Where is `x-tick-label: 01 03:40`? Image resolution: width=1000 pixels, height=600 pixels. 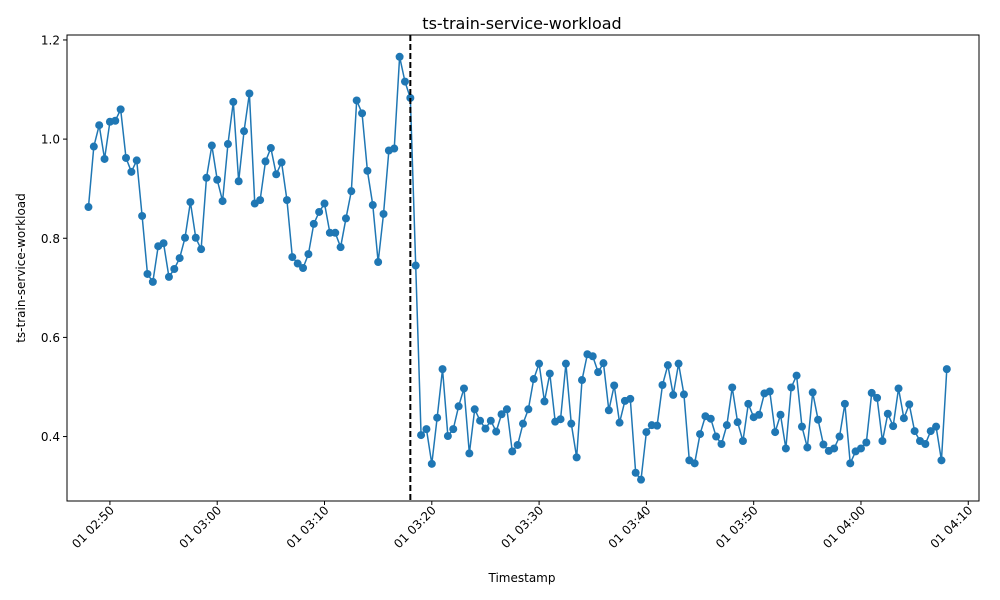
x-tick-label: 01 03:40 is located at coordinates (630, 527).